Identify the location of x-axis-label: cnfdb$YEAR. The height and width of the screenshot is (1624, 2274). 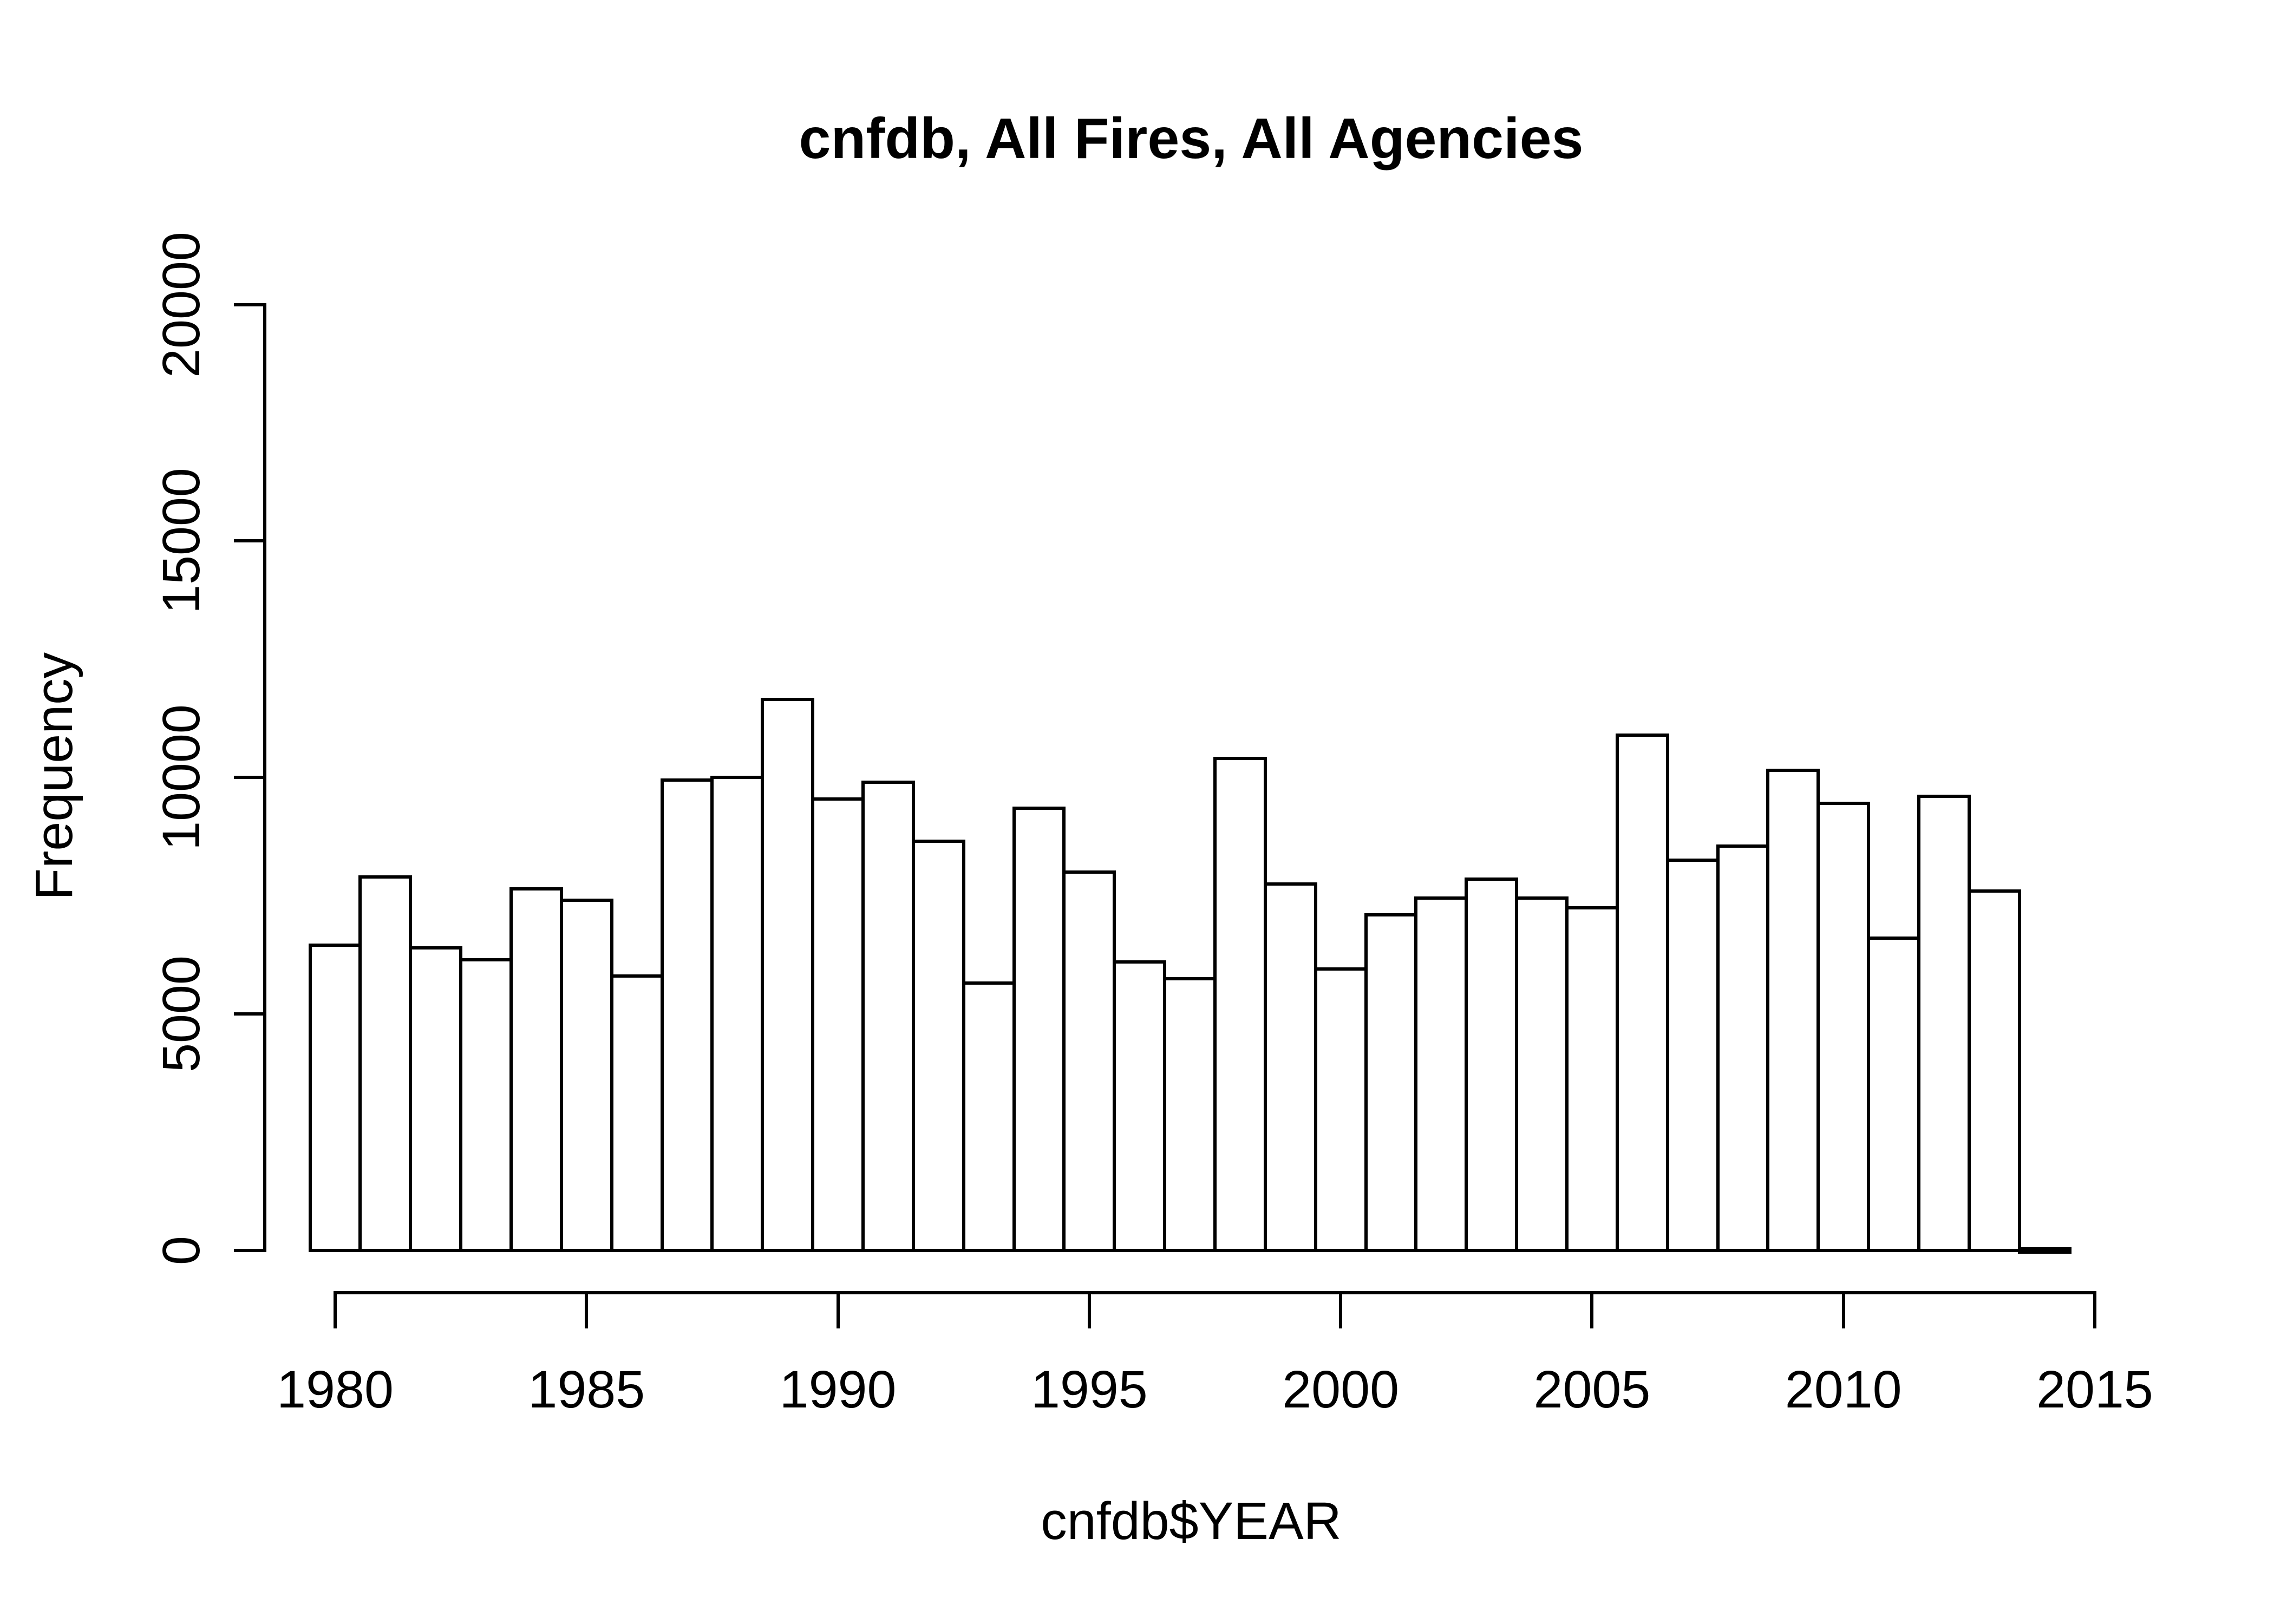
(1192, 1520).